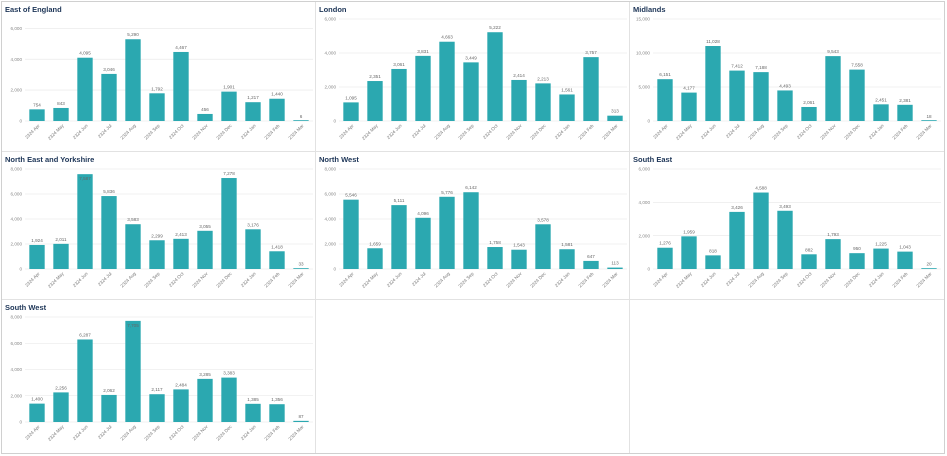 This screenshot has width=947, height=456. I want to click on panel-title: South West, so click(26, 307).